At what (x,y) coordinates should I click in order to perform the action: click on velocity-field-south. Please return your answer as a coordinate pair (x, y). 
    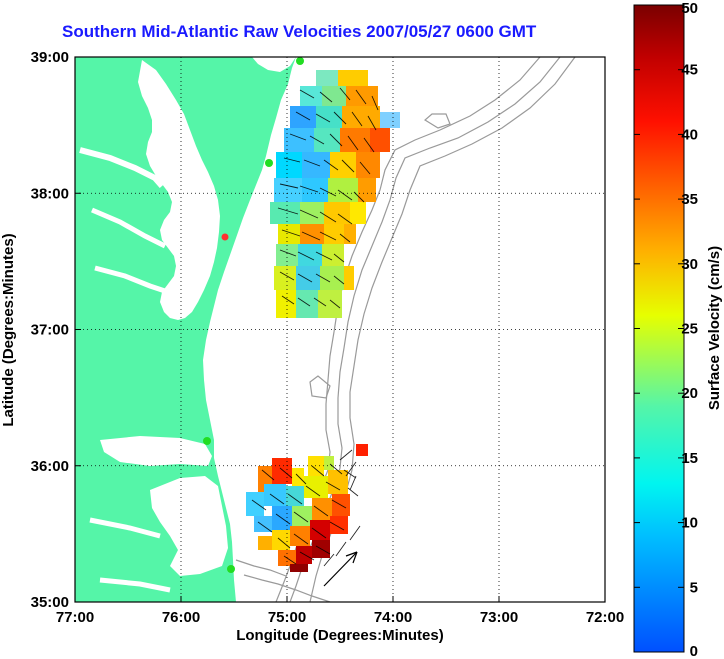
    Looking at the image, I should click on (307, 508).